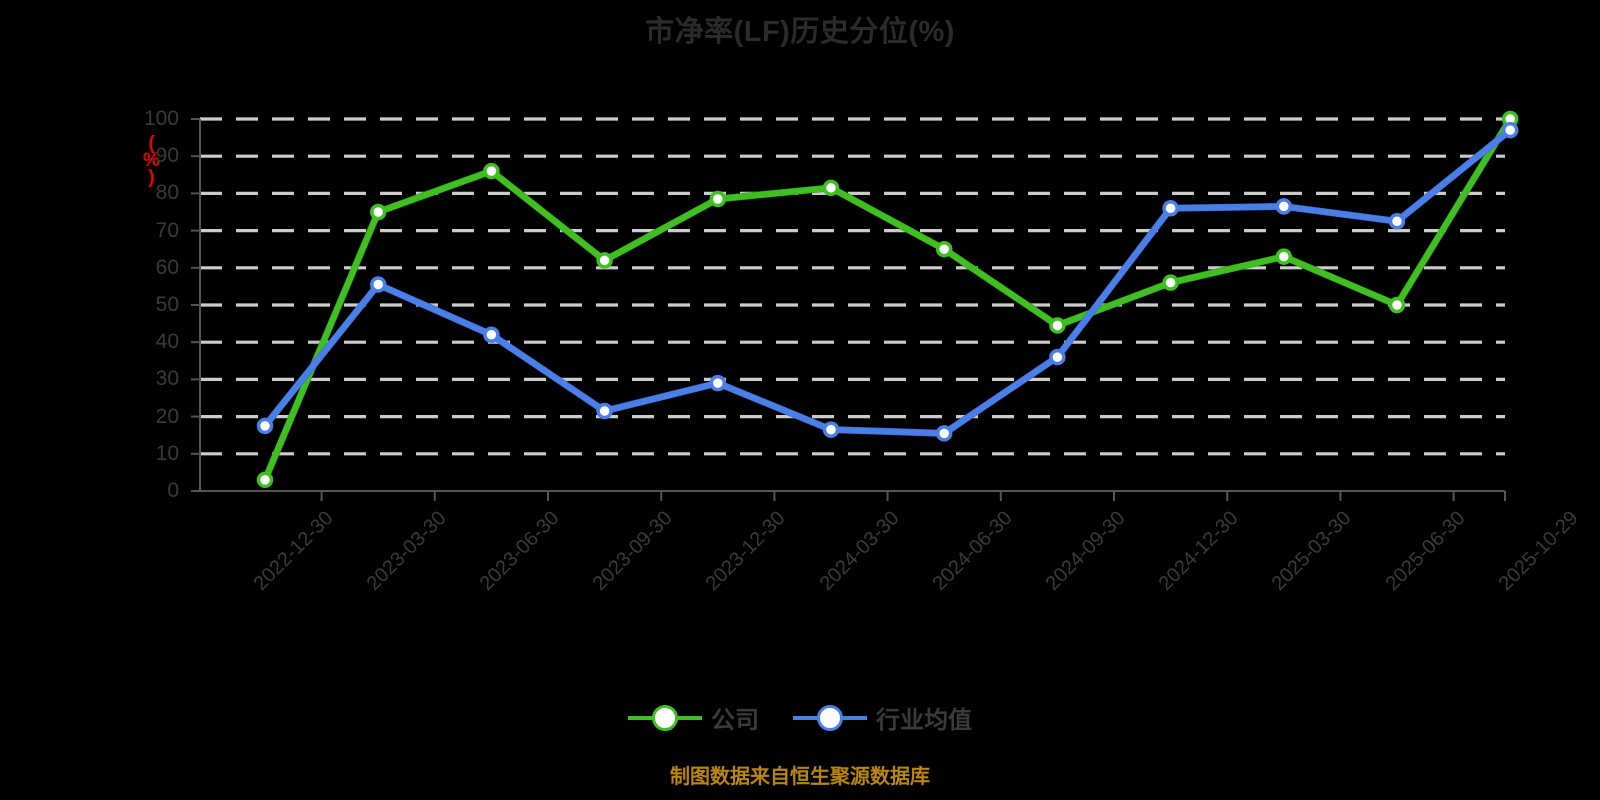 Image resolution: width=1600 pixels, height=800 pixels. What do you see at coordinates (151, 158) in the screenshot?
I see `y-axis-unit-label: (%)` at bounding box center [151, 158].